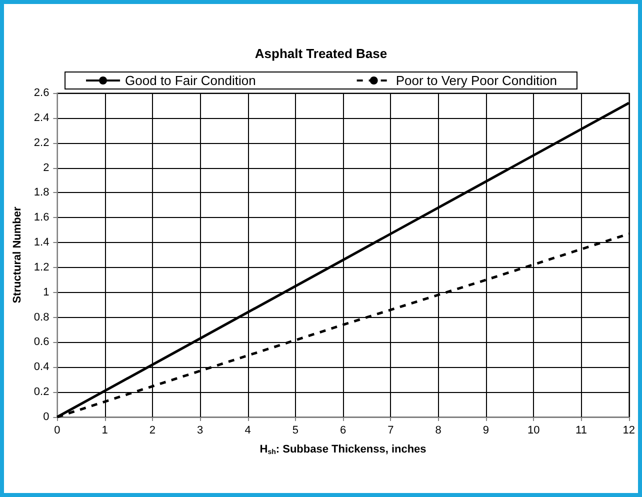  Describe the element at coordinates (391, 430) in the screenshot. I see `x-tick-label: 7` at that location.